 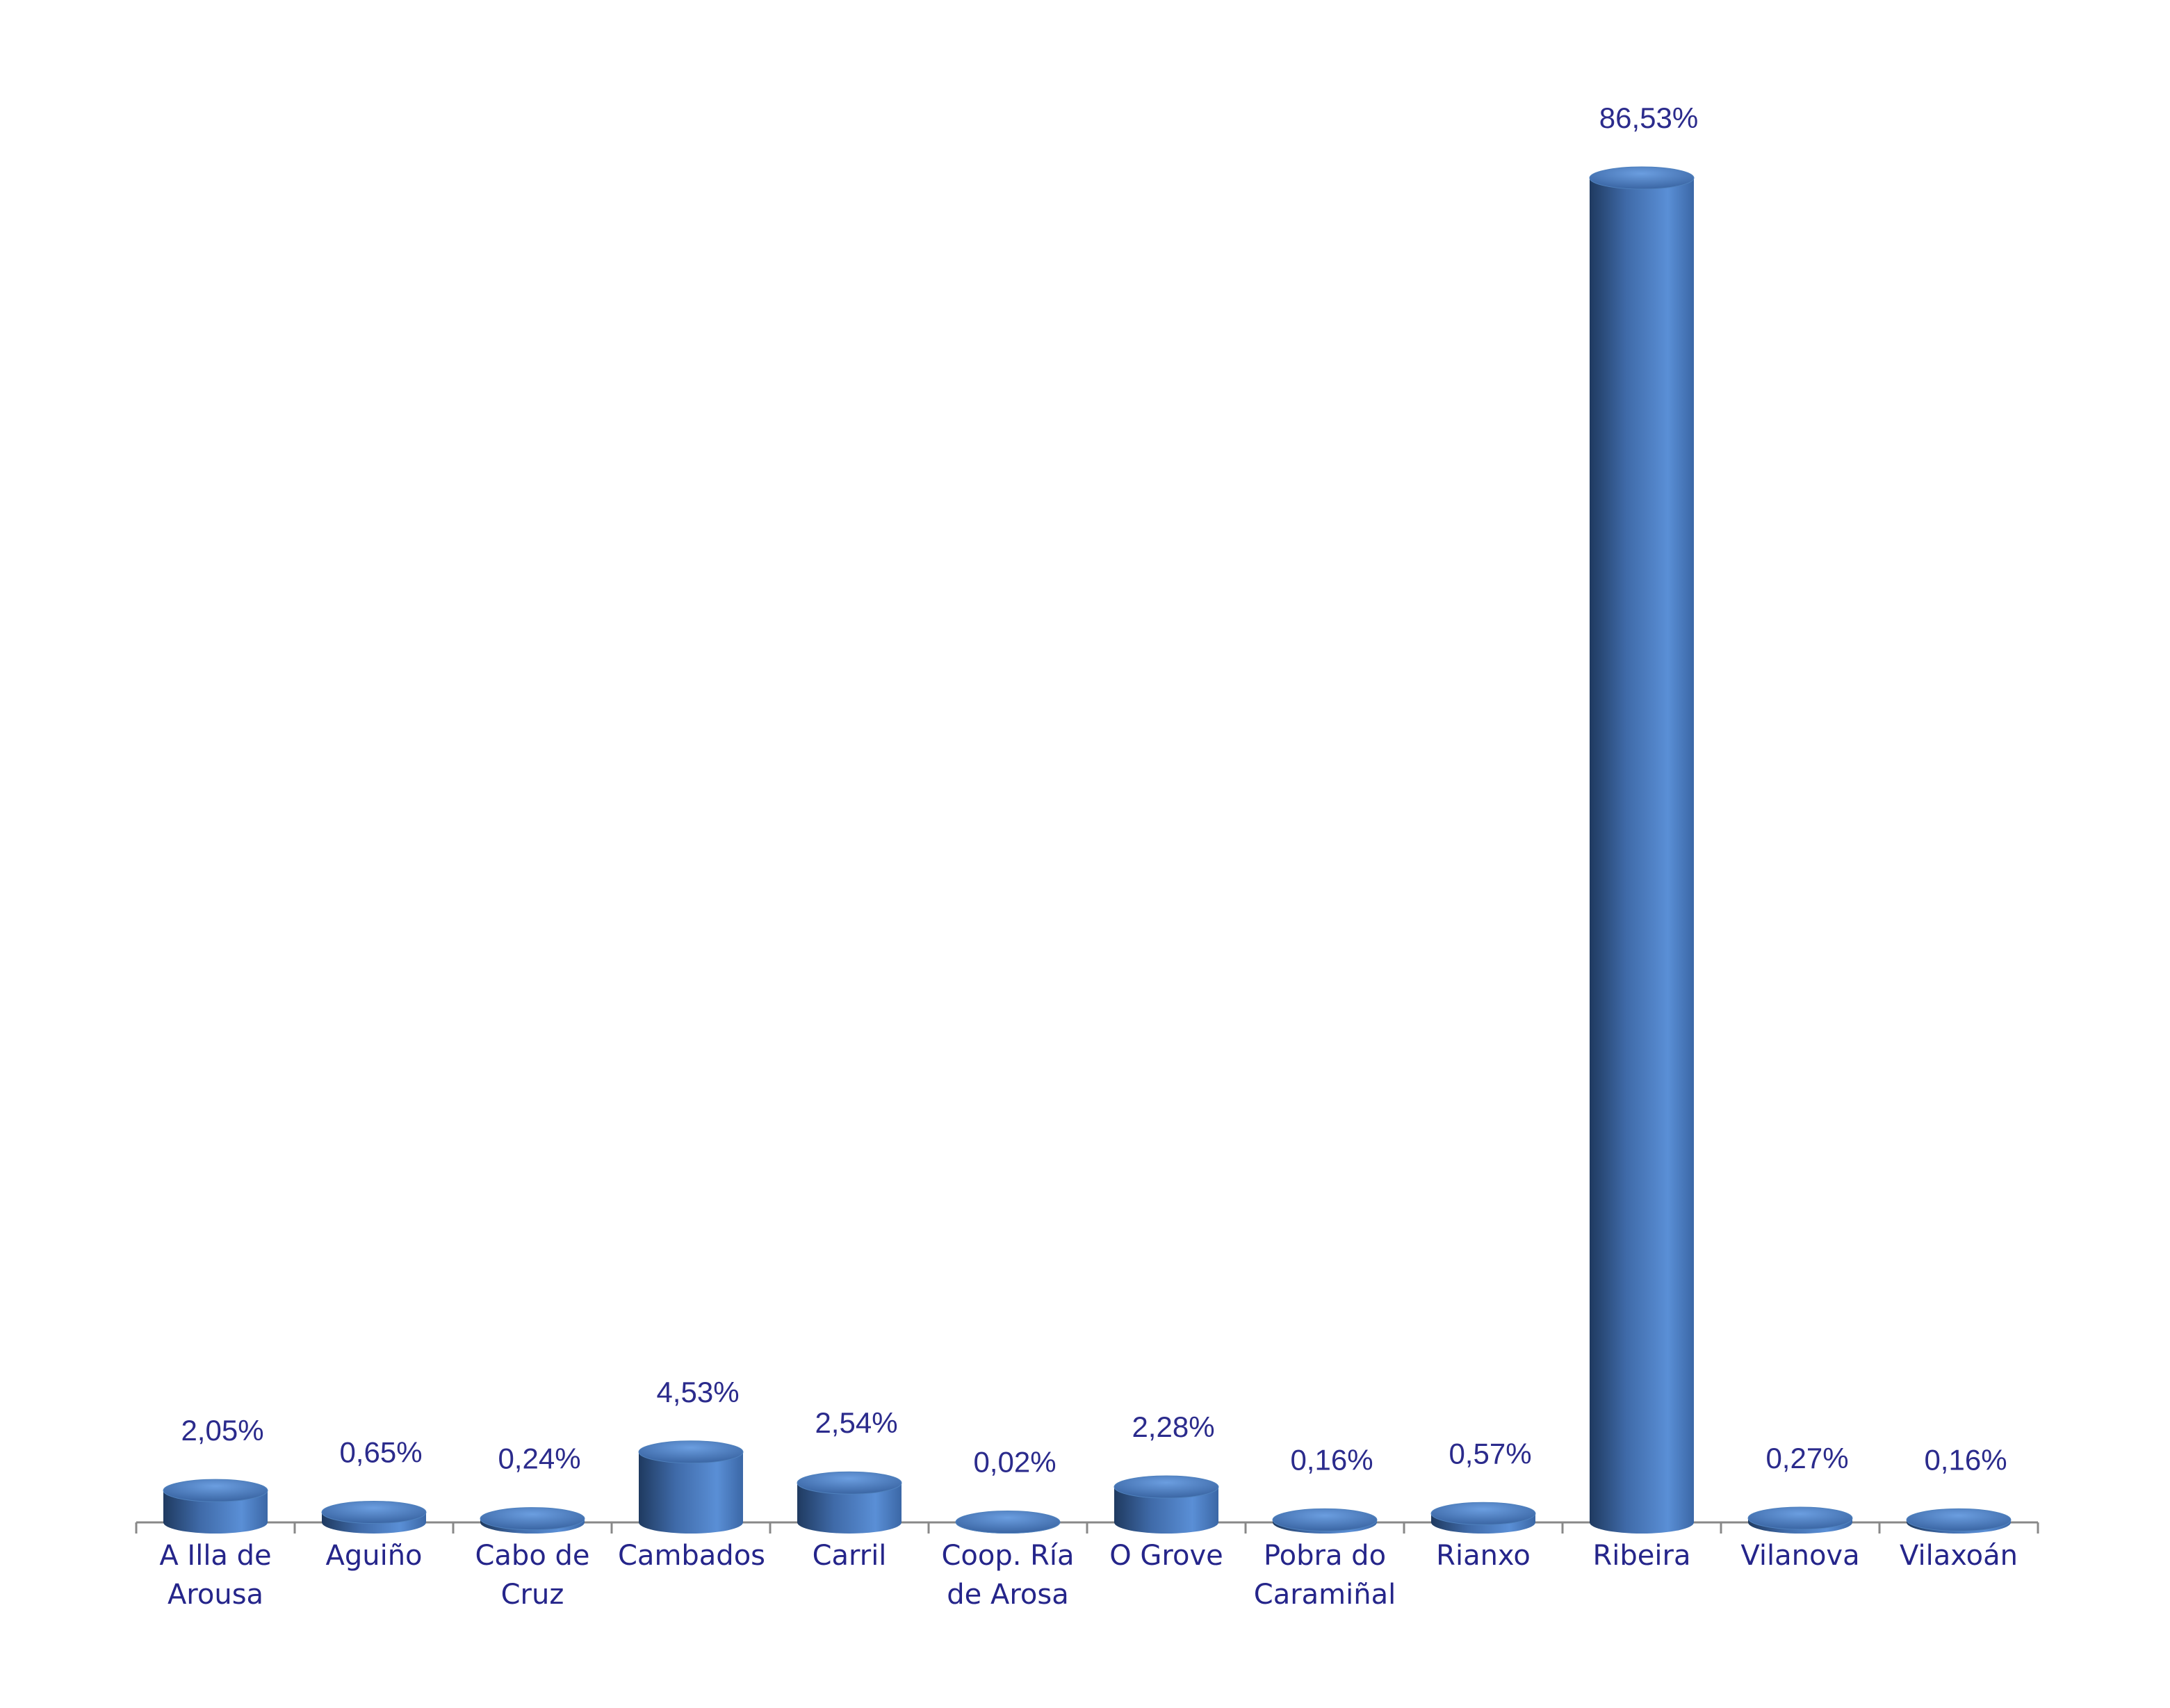 I want to click on value-label: 0,02%, so click(x=1014, y=1462).